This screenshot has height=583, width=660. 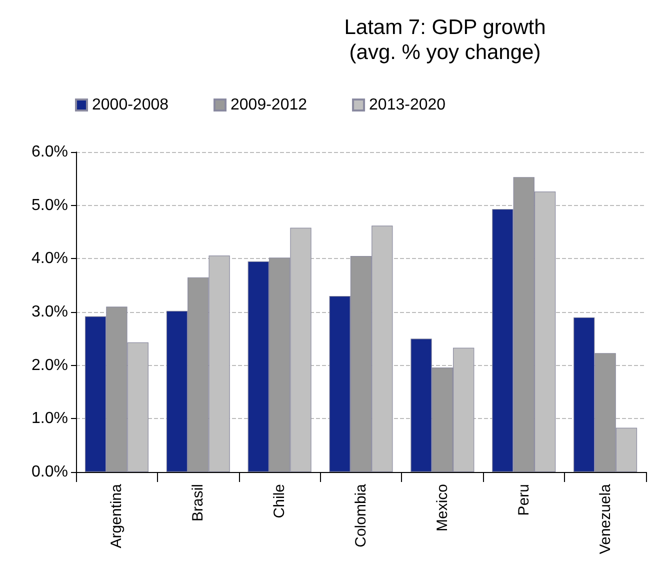 I want to click on x-tick-label: Argentina, so click(x=117, y=515).